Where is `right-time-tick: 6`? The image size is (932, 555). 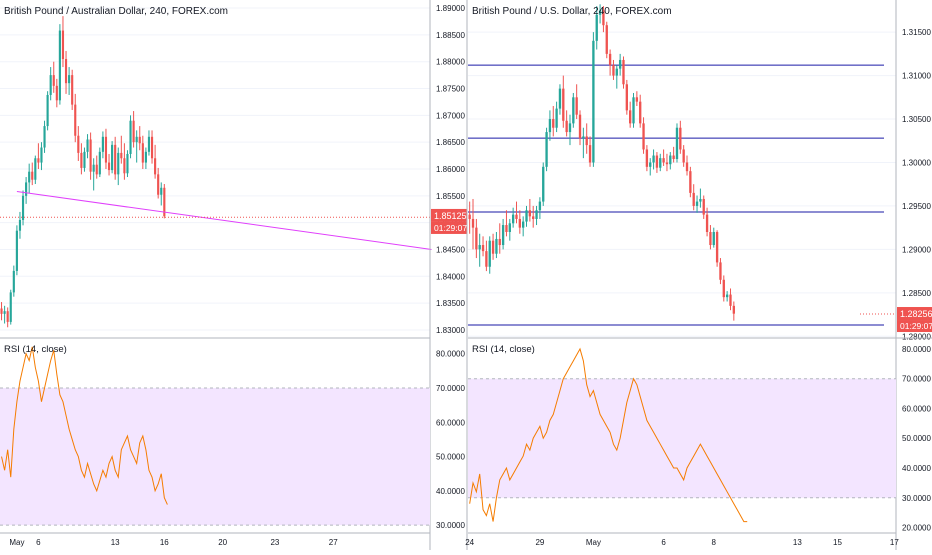
right-time-tick: 6 is located at coordinates (663, 542).